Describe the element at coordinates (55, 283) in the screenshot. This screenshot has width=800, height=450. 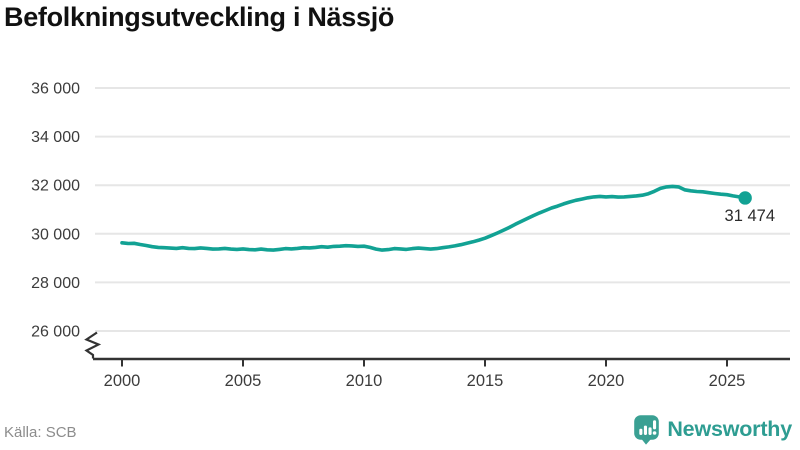
I see `y-tick-label: 28 000` at that location.